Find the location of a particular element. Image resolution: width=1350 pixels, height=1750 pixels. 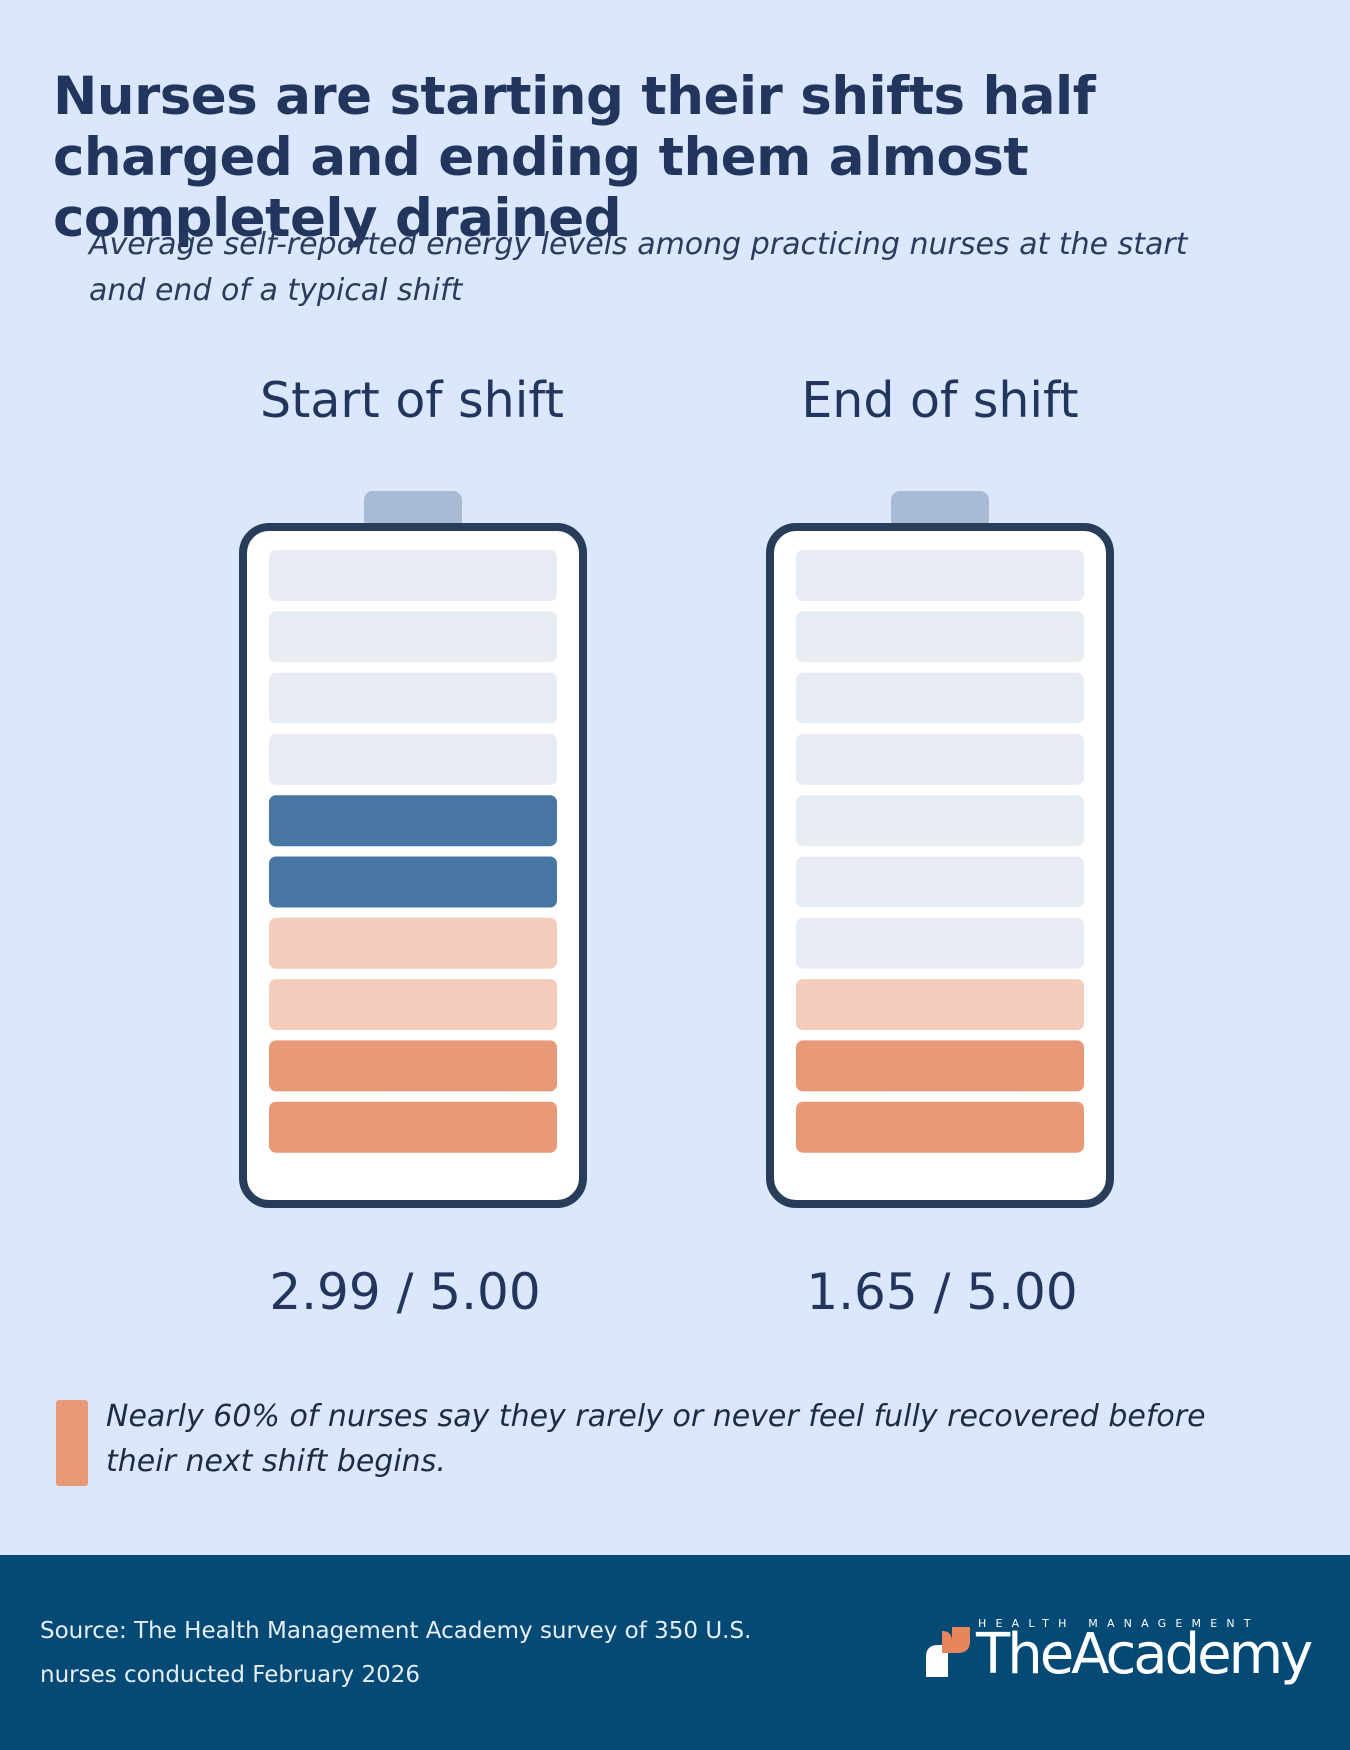

academy-logo-icon is located at coordinates (948, 1652).